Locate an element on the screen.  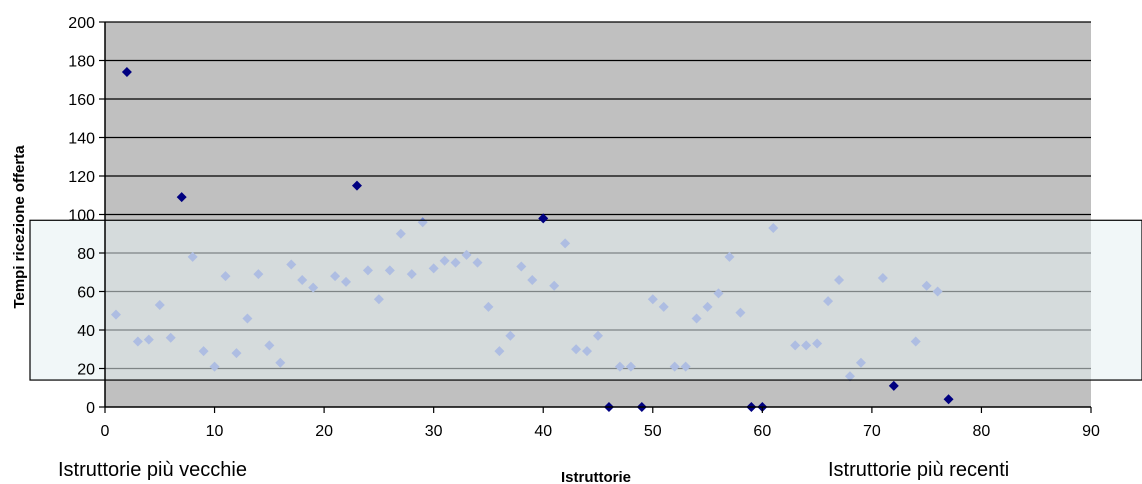
y-tick-label: 100 is located at coordinates (81, 216).